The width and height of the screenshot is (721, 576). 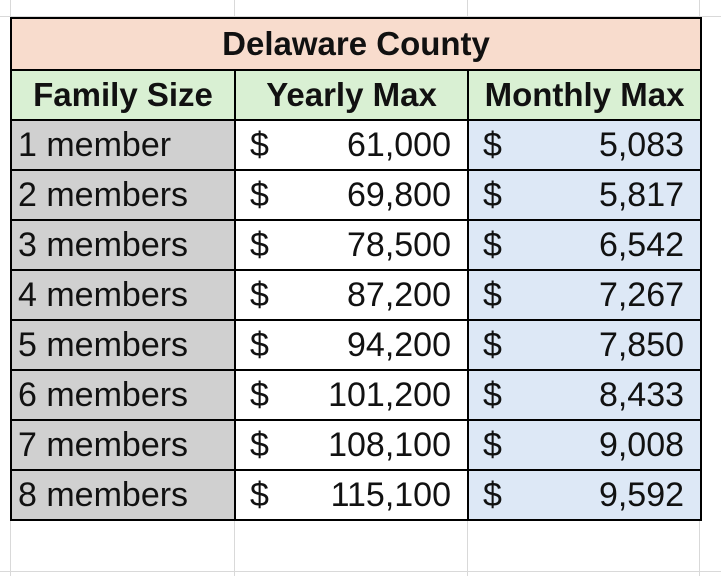 I want to click on monthly-max-value: 9,008, so click(x=641, y=444).